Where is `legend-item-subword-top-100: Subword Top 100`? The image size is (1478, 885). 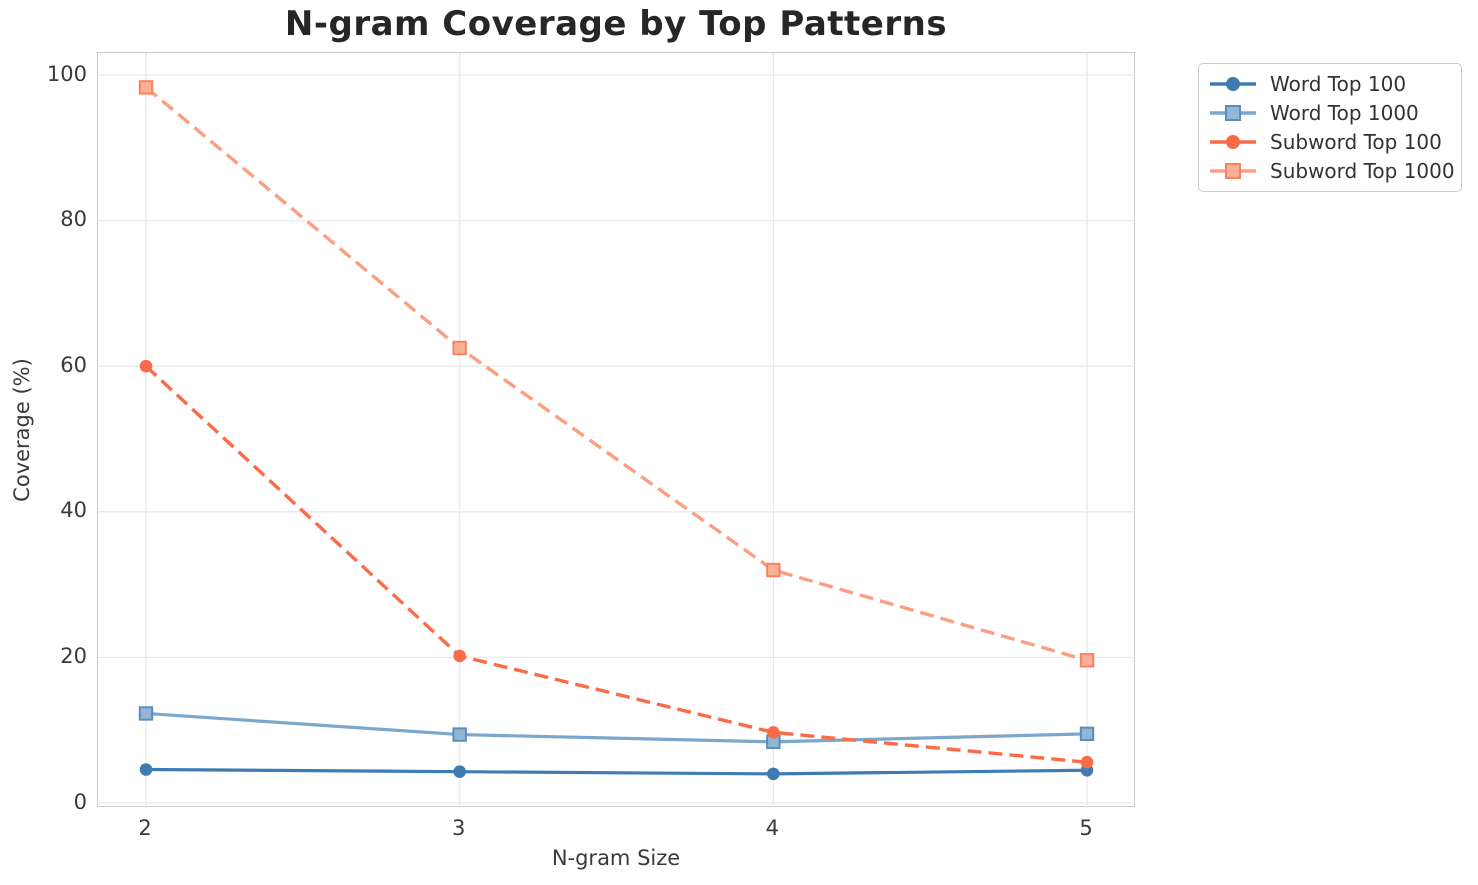
legend-item-subword-top-100: Subword Top 100 is located at coordinates (1330, 142).